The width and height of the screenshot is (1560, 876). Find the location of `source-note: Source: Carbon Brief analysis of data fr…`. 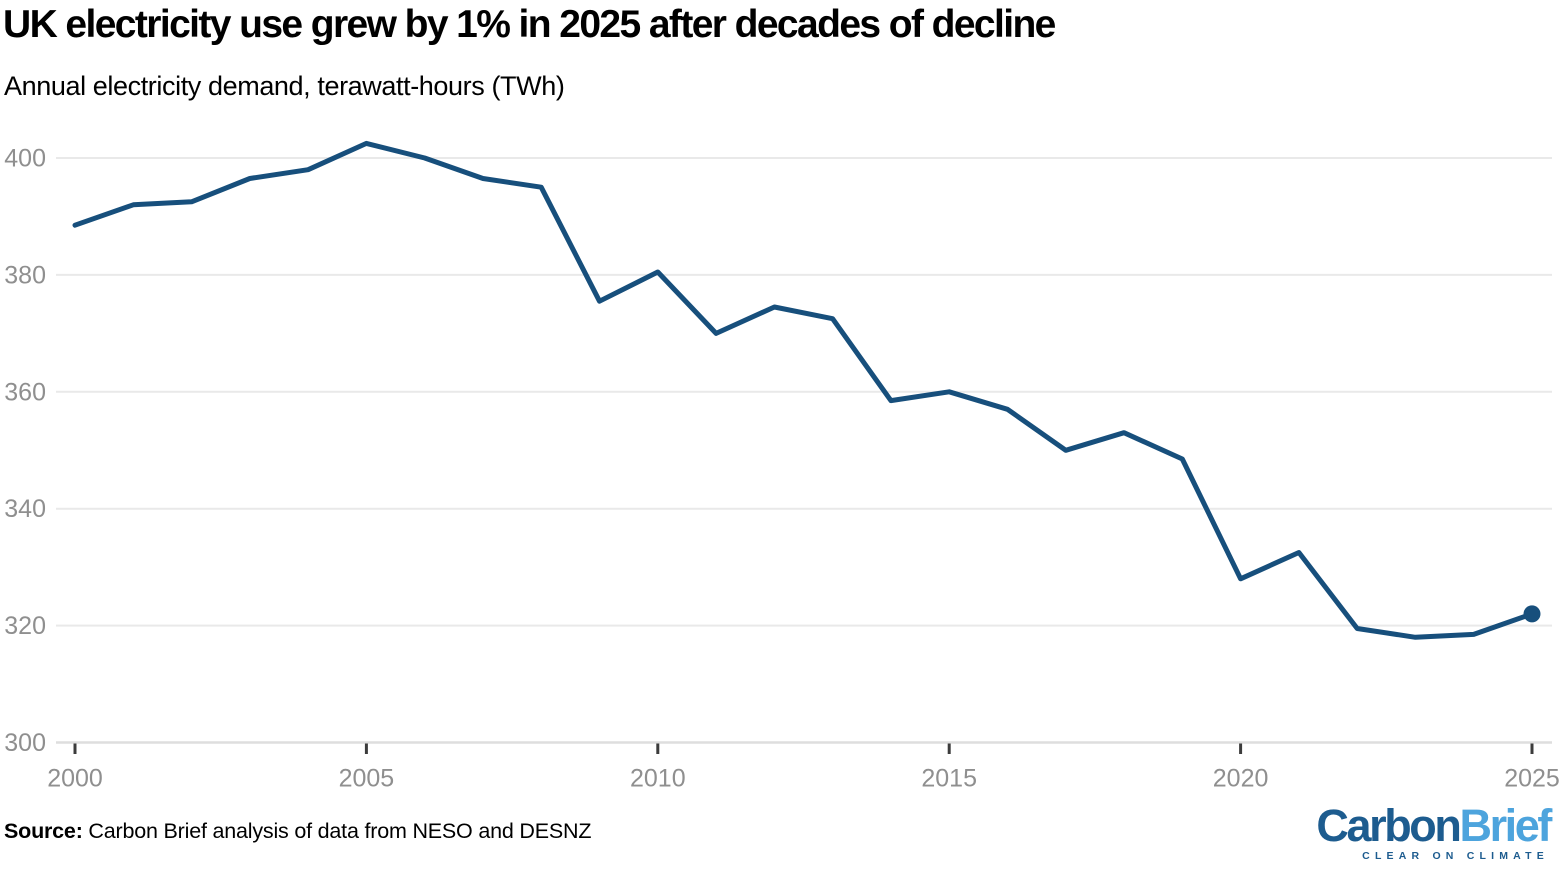

source-note: Source: Carbon Brief analysis of data fr… is located at coordinates (297, 831).